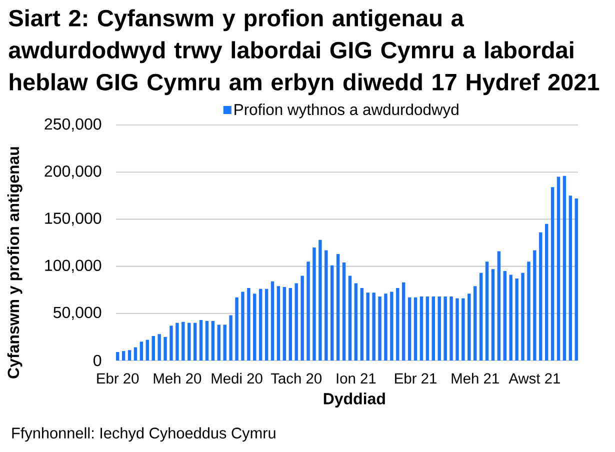 The image size is (615, 452). Describe the element at coordinates (534, 378) in the screenshot. I see `x-tick-label: Awst 21` at that location.